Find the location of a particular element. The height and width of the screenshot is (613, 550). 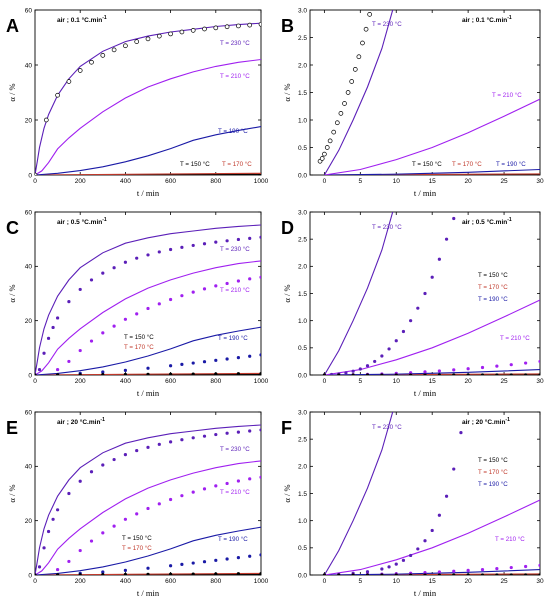

x-tick-label: 25 is located at coordinates (504, 381).